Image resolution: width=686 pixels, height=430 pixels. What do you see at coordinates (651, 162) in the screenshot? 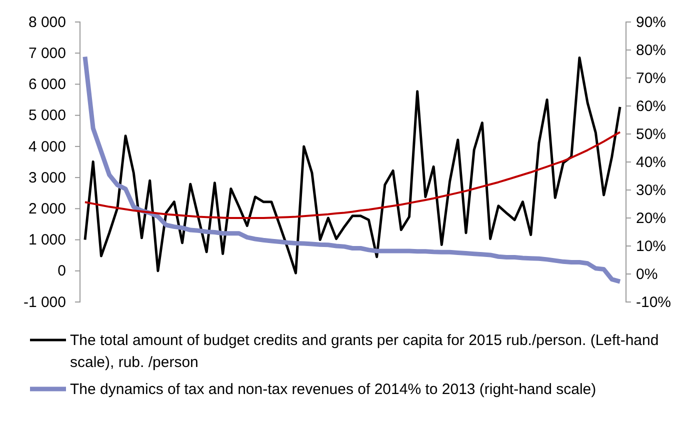
I see `y2-tick-label: 40%` at bounding box center [651, 162].